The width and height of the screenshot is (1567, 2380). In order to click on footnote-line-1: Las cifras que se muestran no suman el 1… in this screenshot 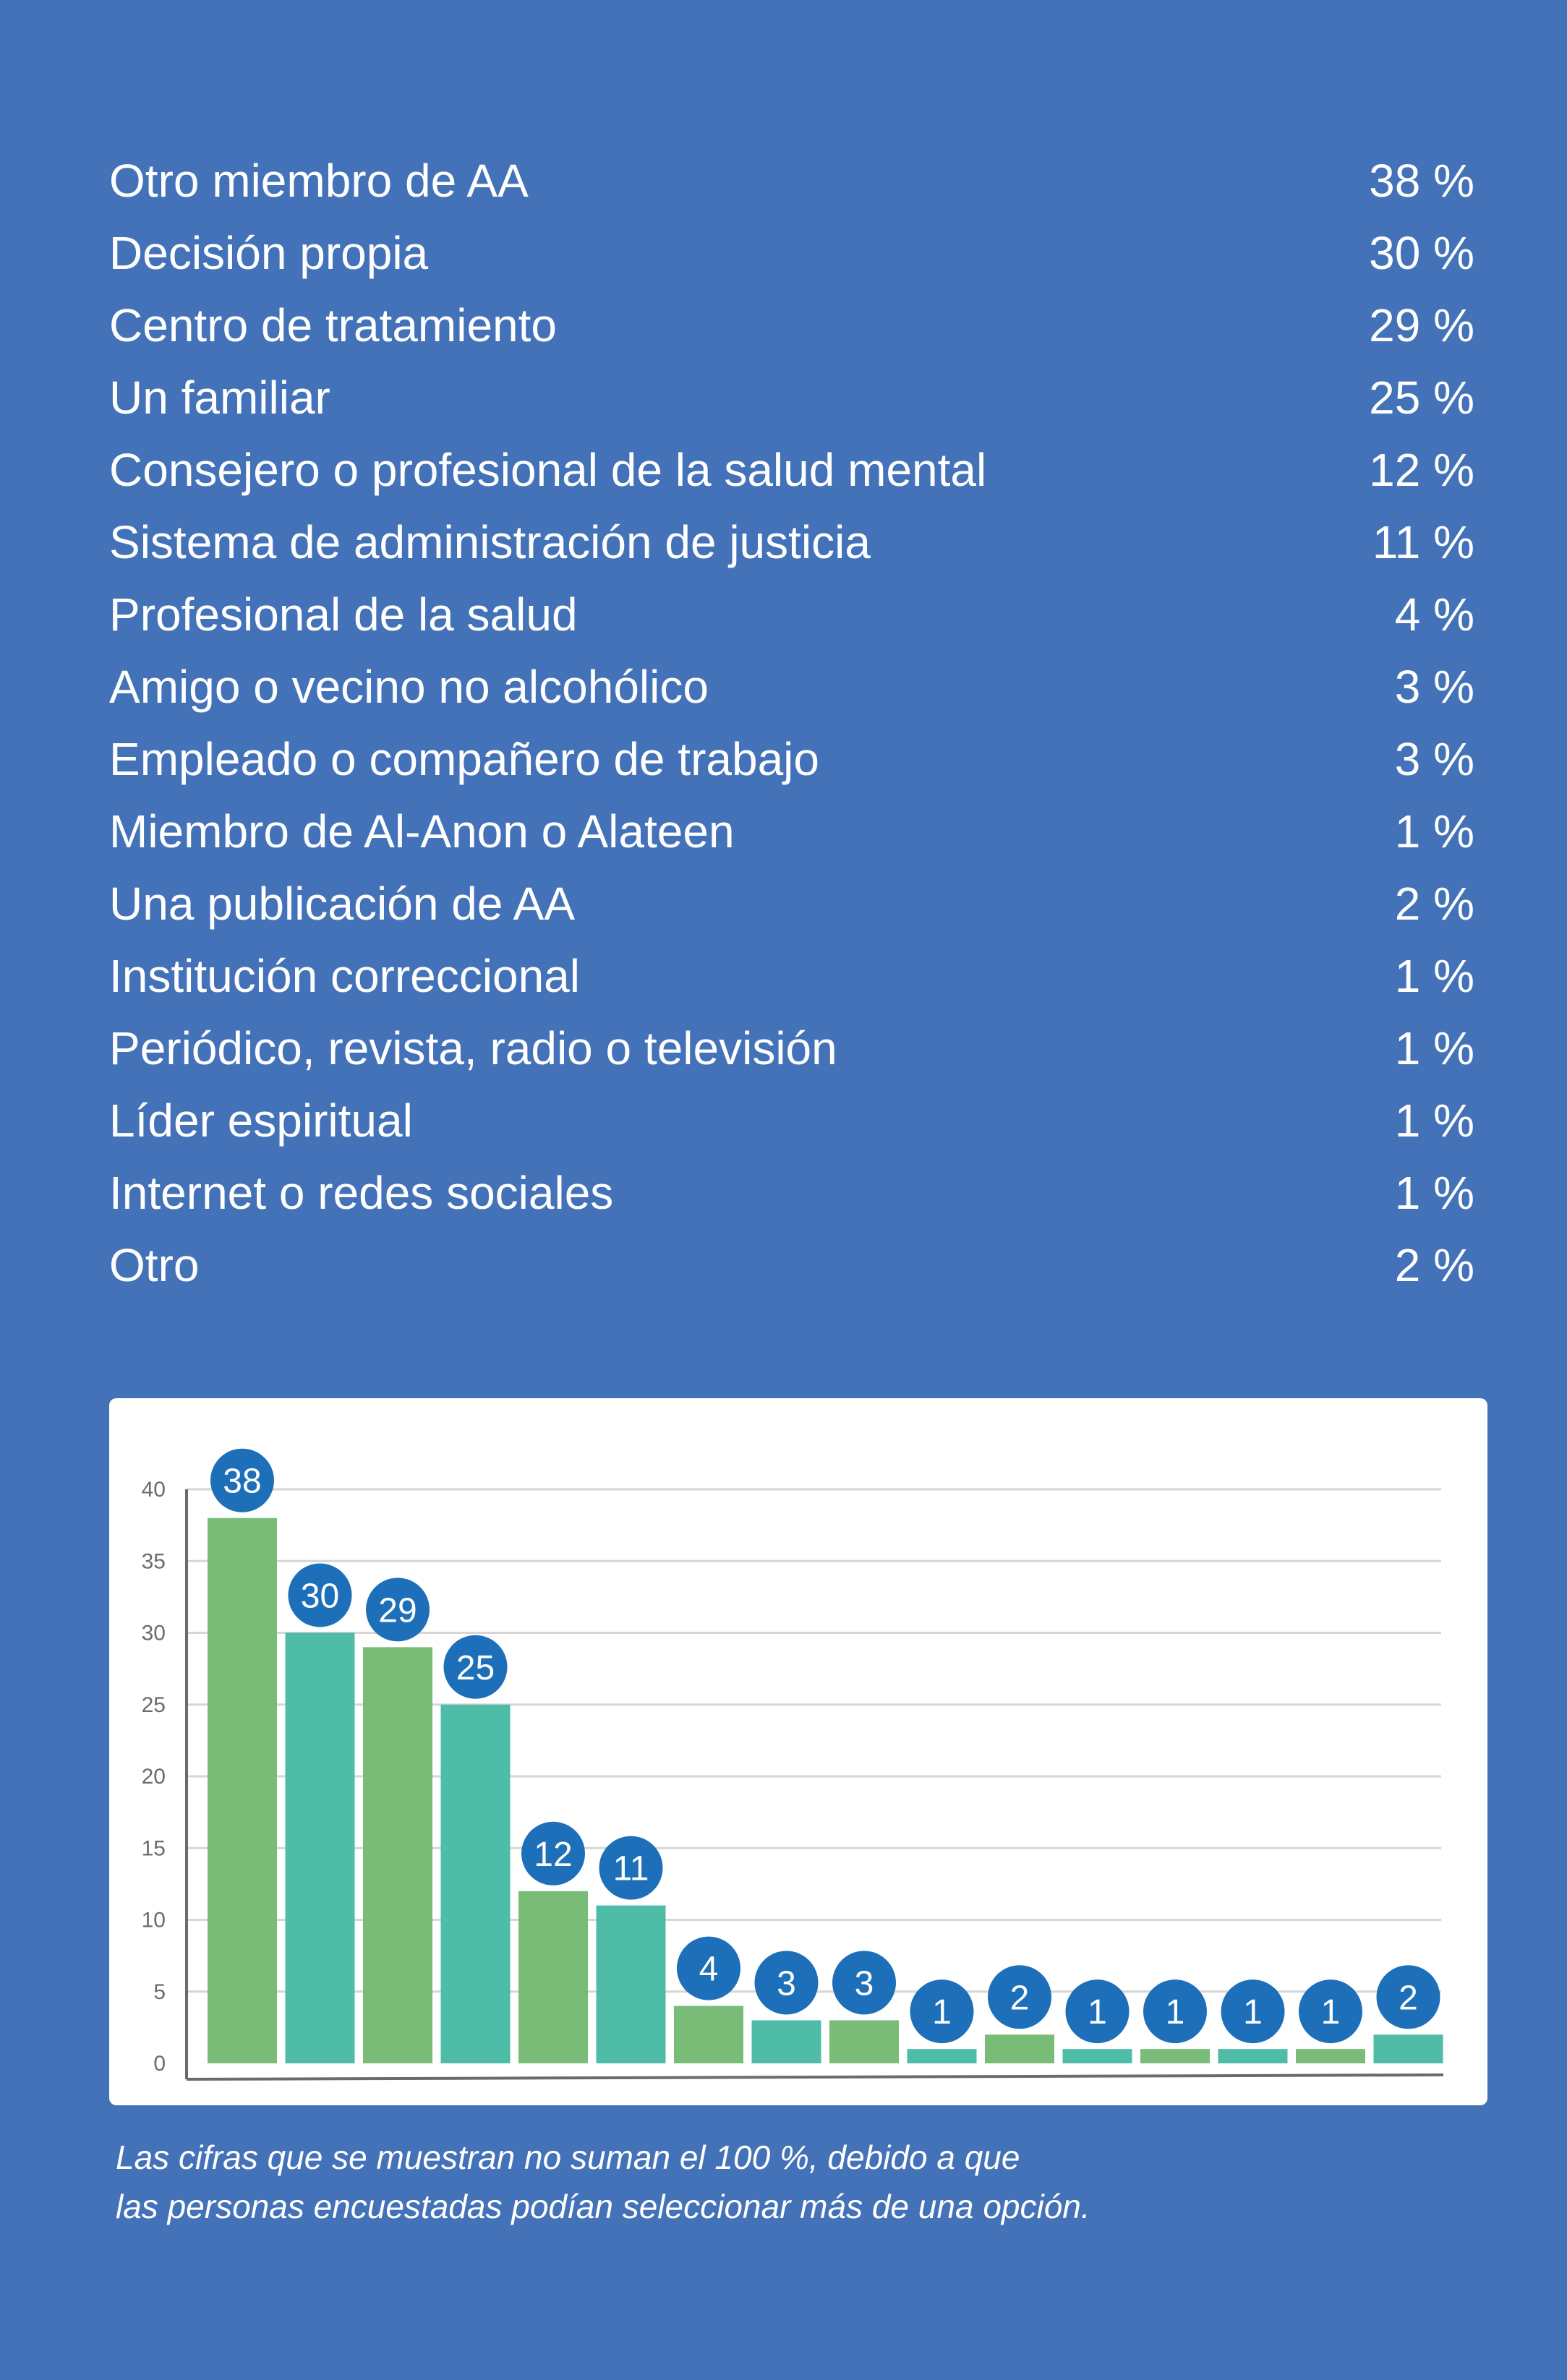, I will do `click(568, 2157)`.